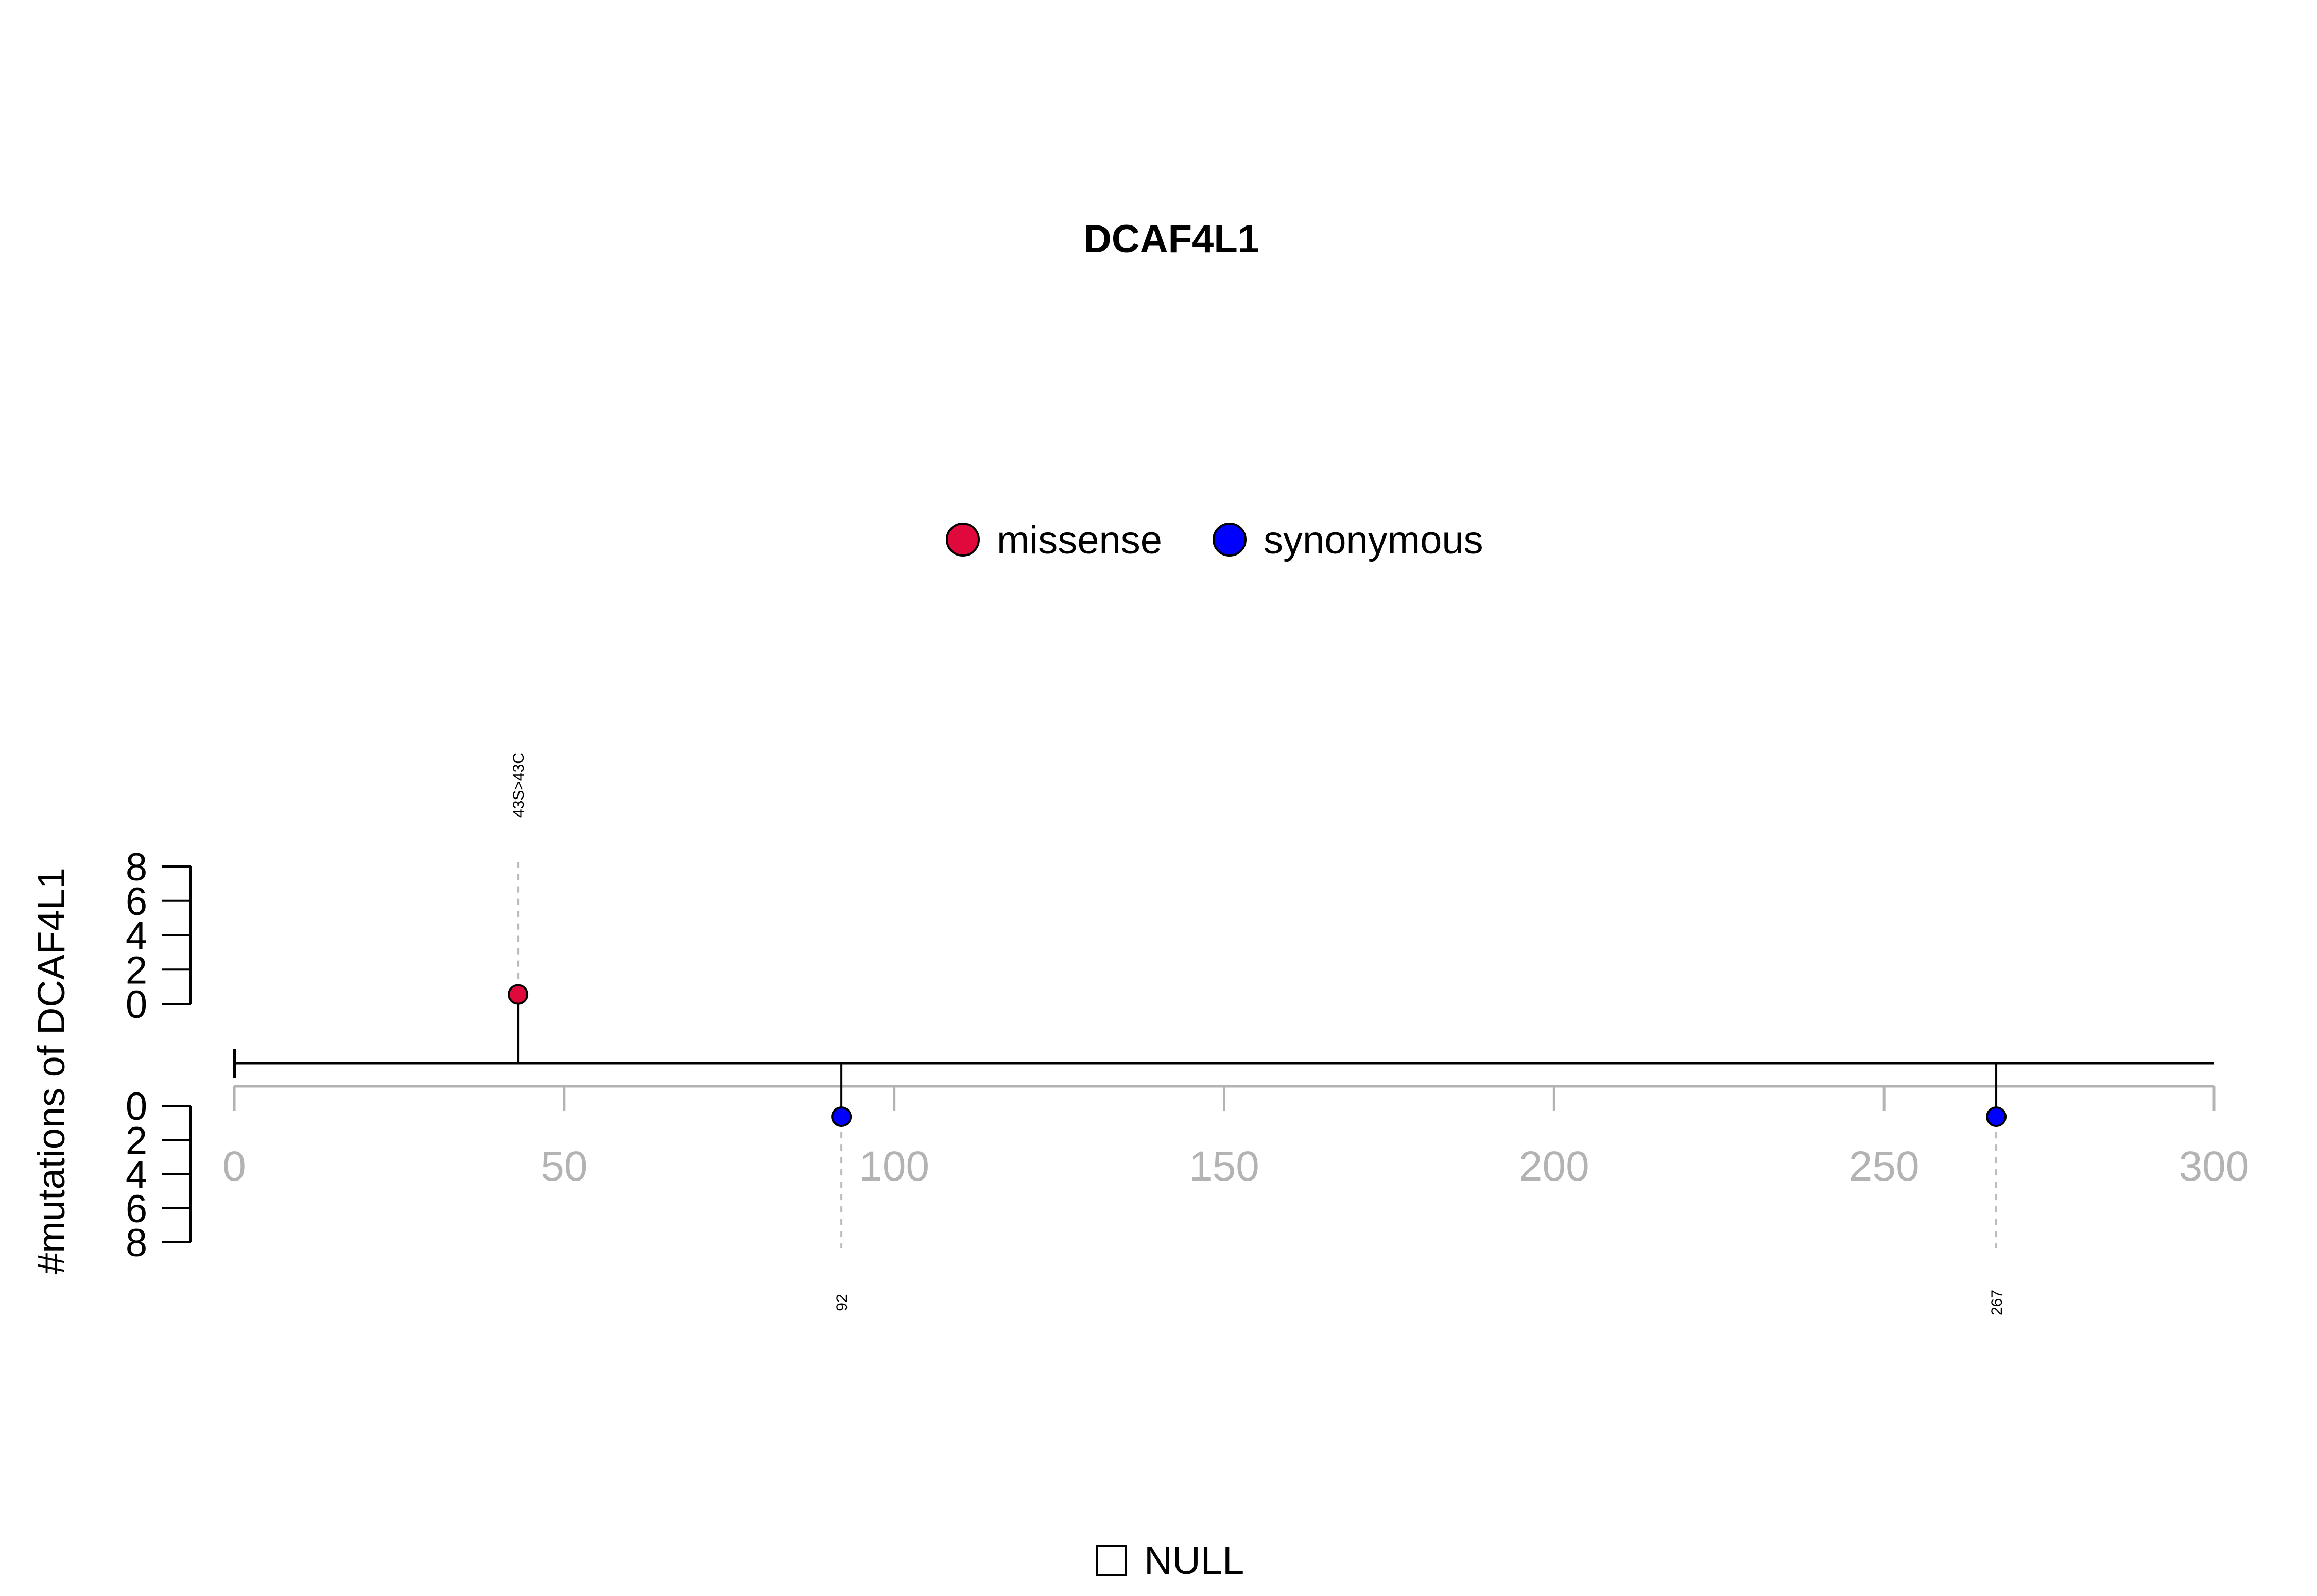 This screenshot has height=1596, width=2317. Describe the element at coordinates (1230, 540) in the screenshot. I see `legend-marker-synonymous` at that location.